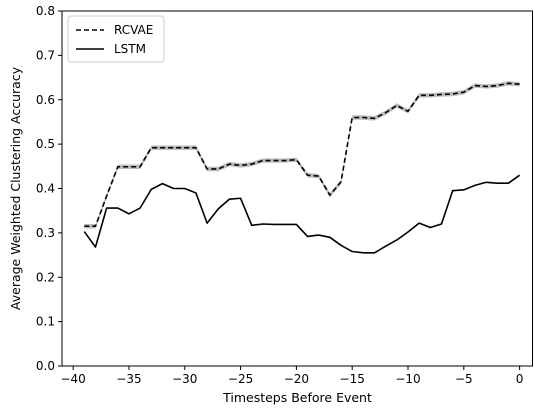  Describe the element at coordinates (45, 144) in the screenshot. I see `y-tick-label: 0.5` at that location.